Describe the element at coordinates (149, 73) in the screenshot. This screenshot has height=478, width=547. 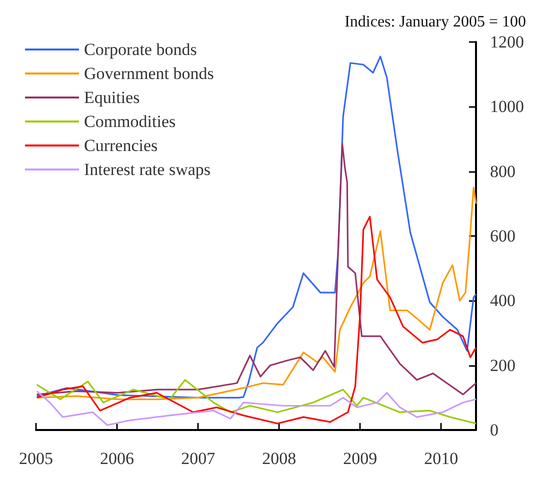
I see `legend-label: Government bonds` at that location.